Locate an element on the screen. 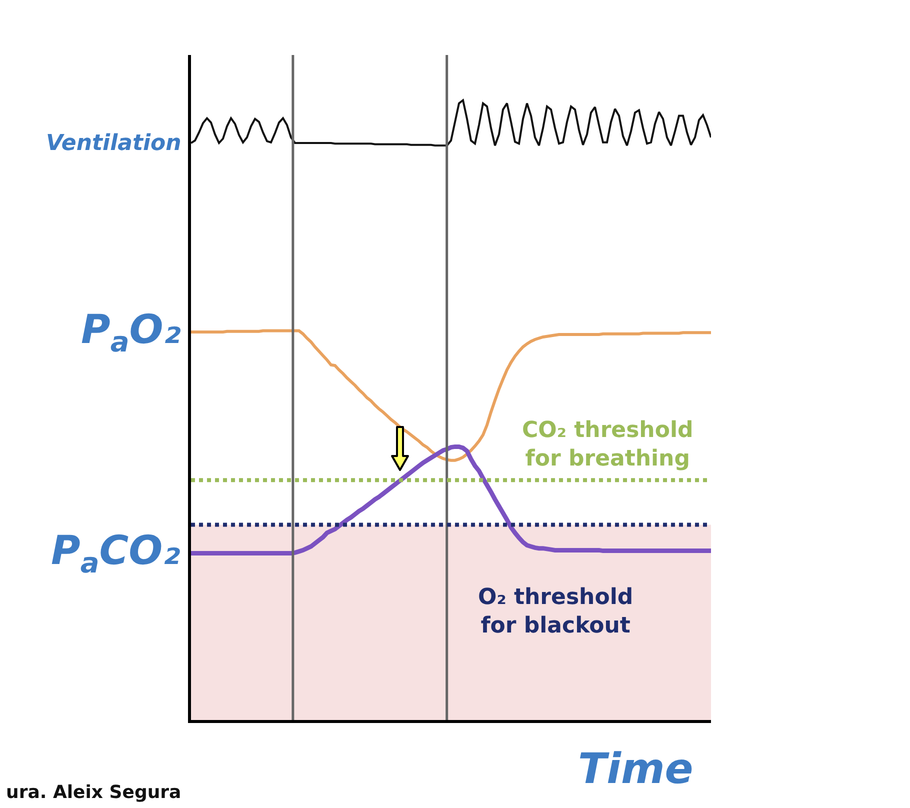  text: ura. Aleix Segura is located at coordinates (94, 792).